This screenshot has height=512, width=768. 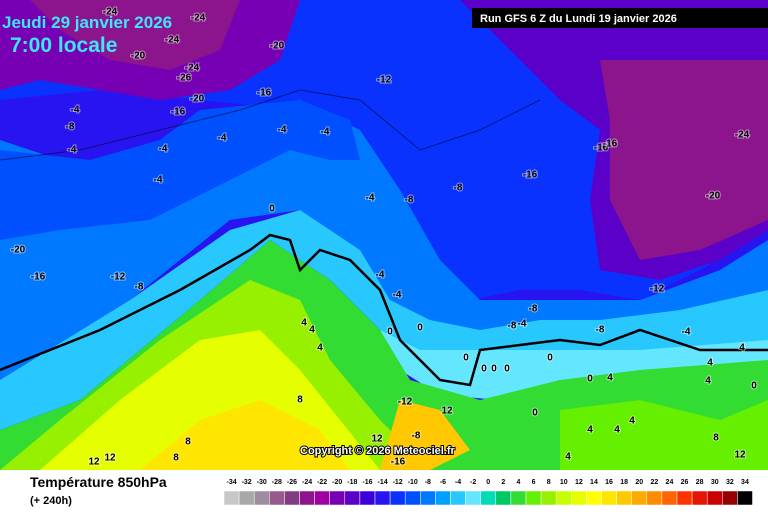 What do you see at coordinates (518, 482) in the screenshot?
I see `colorbar-tick-label: 4` at bounding box center [518, 482].